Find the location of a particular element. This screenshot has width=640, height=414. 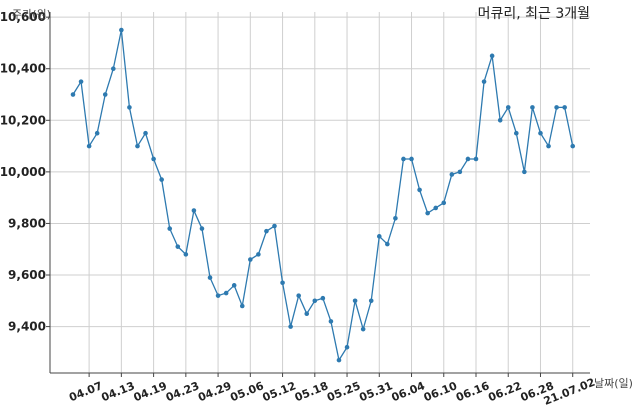

y-tick-label: 10,600 is located at coordinates (23, 17).